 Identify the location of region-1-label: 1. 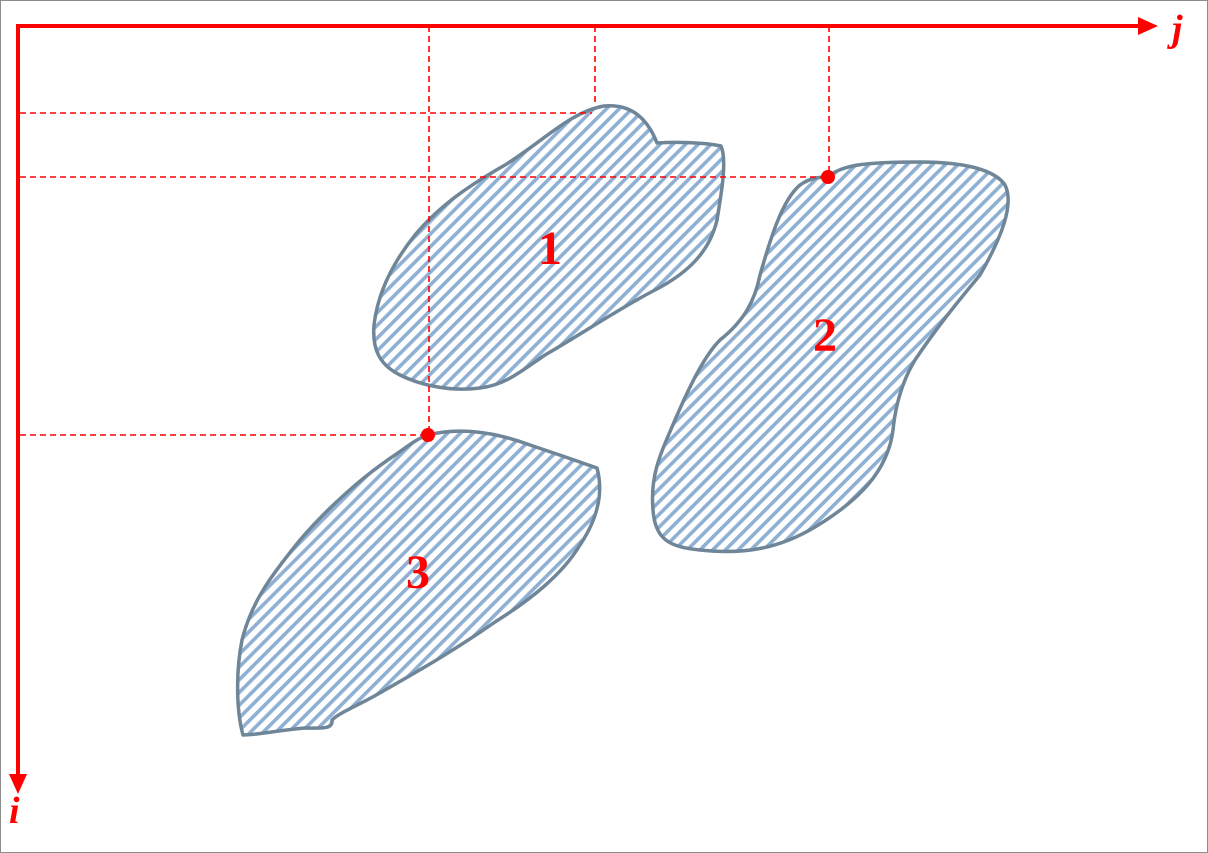
(550, 248).